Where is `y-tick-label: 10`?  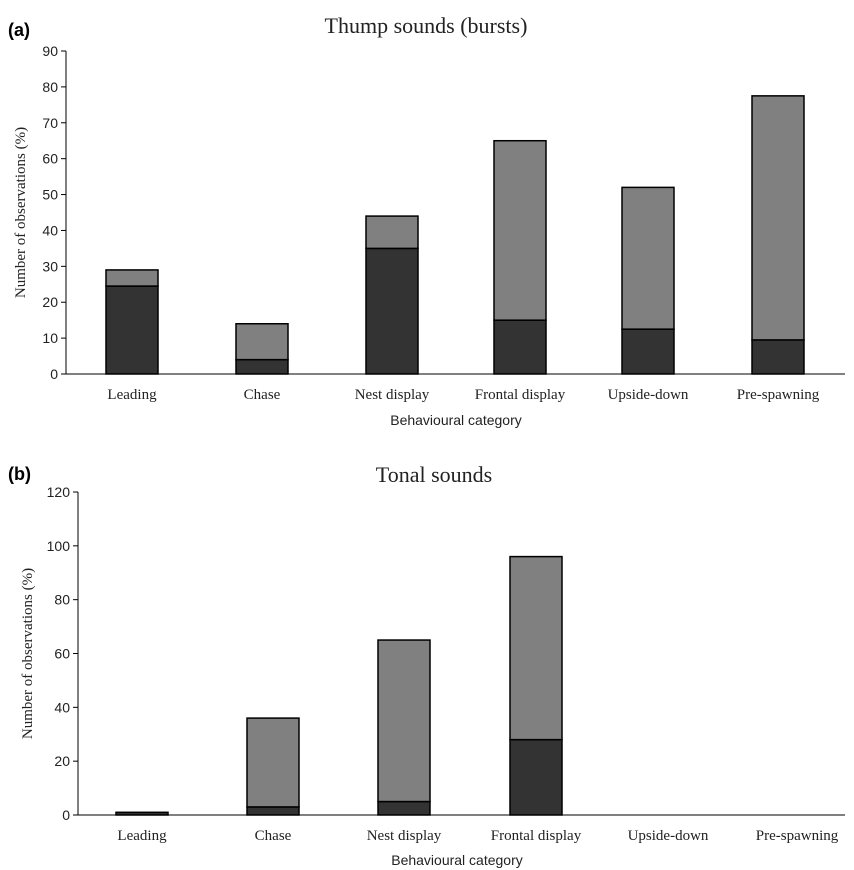 y-tick-label: 10 is located at coordinates (50, 338).